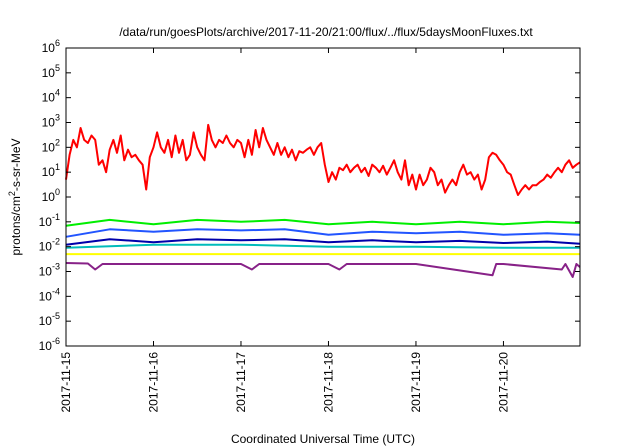 This screenshot has width=640, height=448. I want to click on y-tick-label: 10⁰, so click(51, 195).